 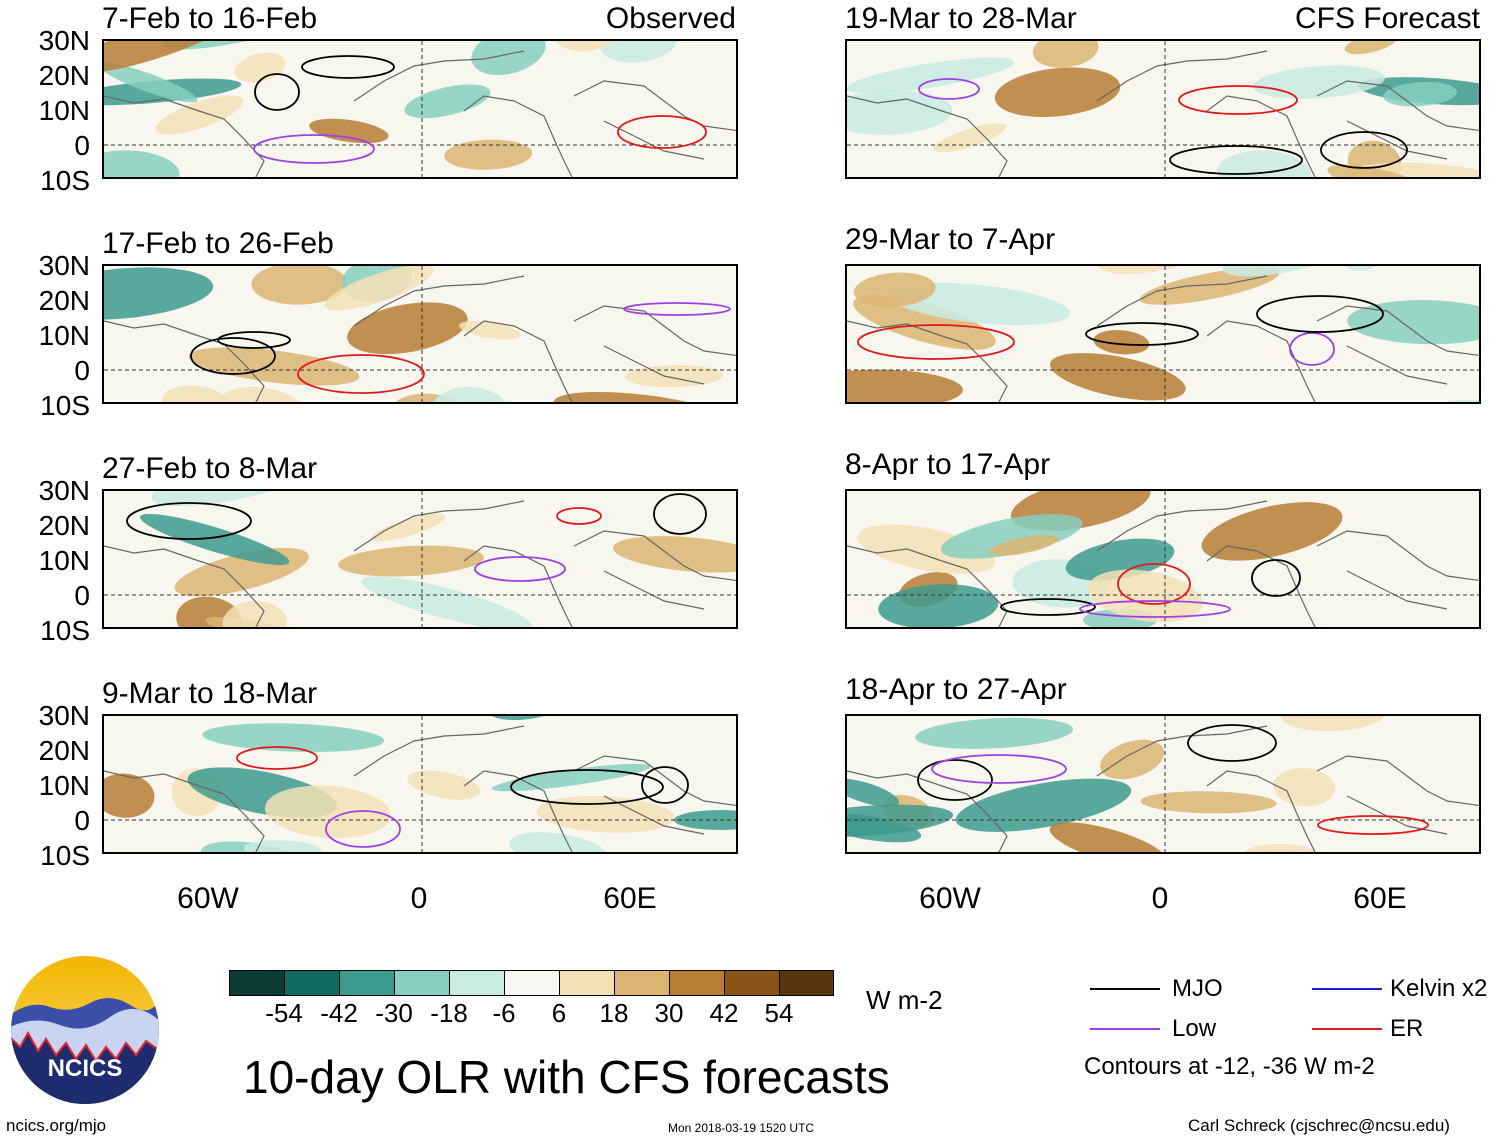 I want to click on colorbar-labels: -54 -42 -30 -18 -6 6 18 30 42 54, so click(x=539, y=1013).